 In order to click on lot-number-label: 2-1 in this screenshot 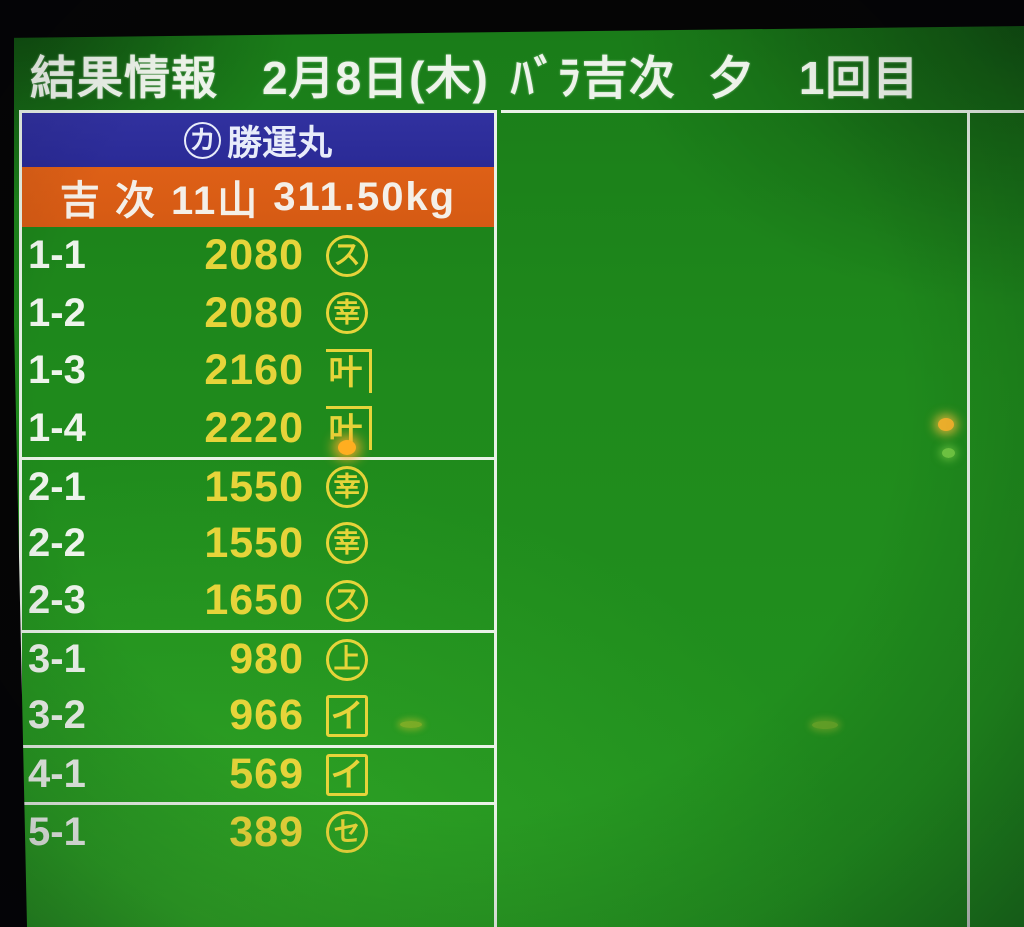, I will do `click(57, 486)`.